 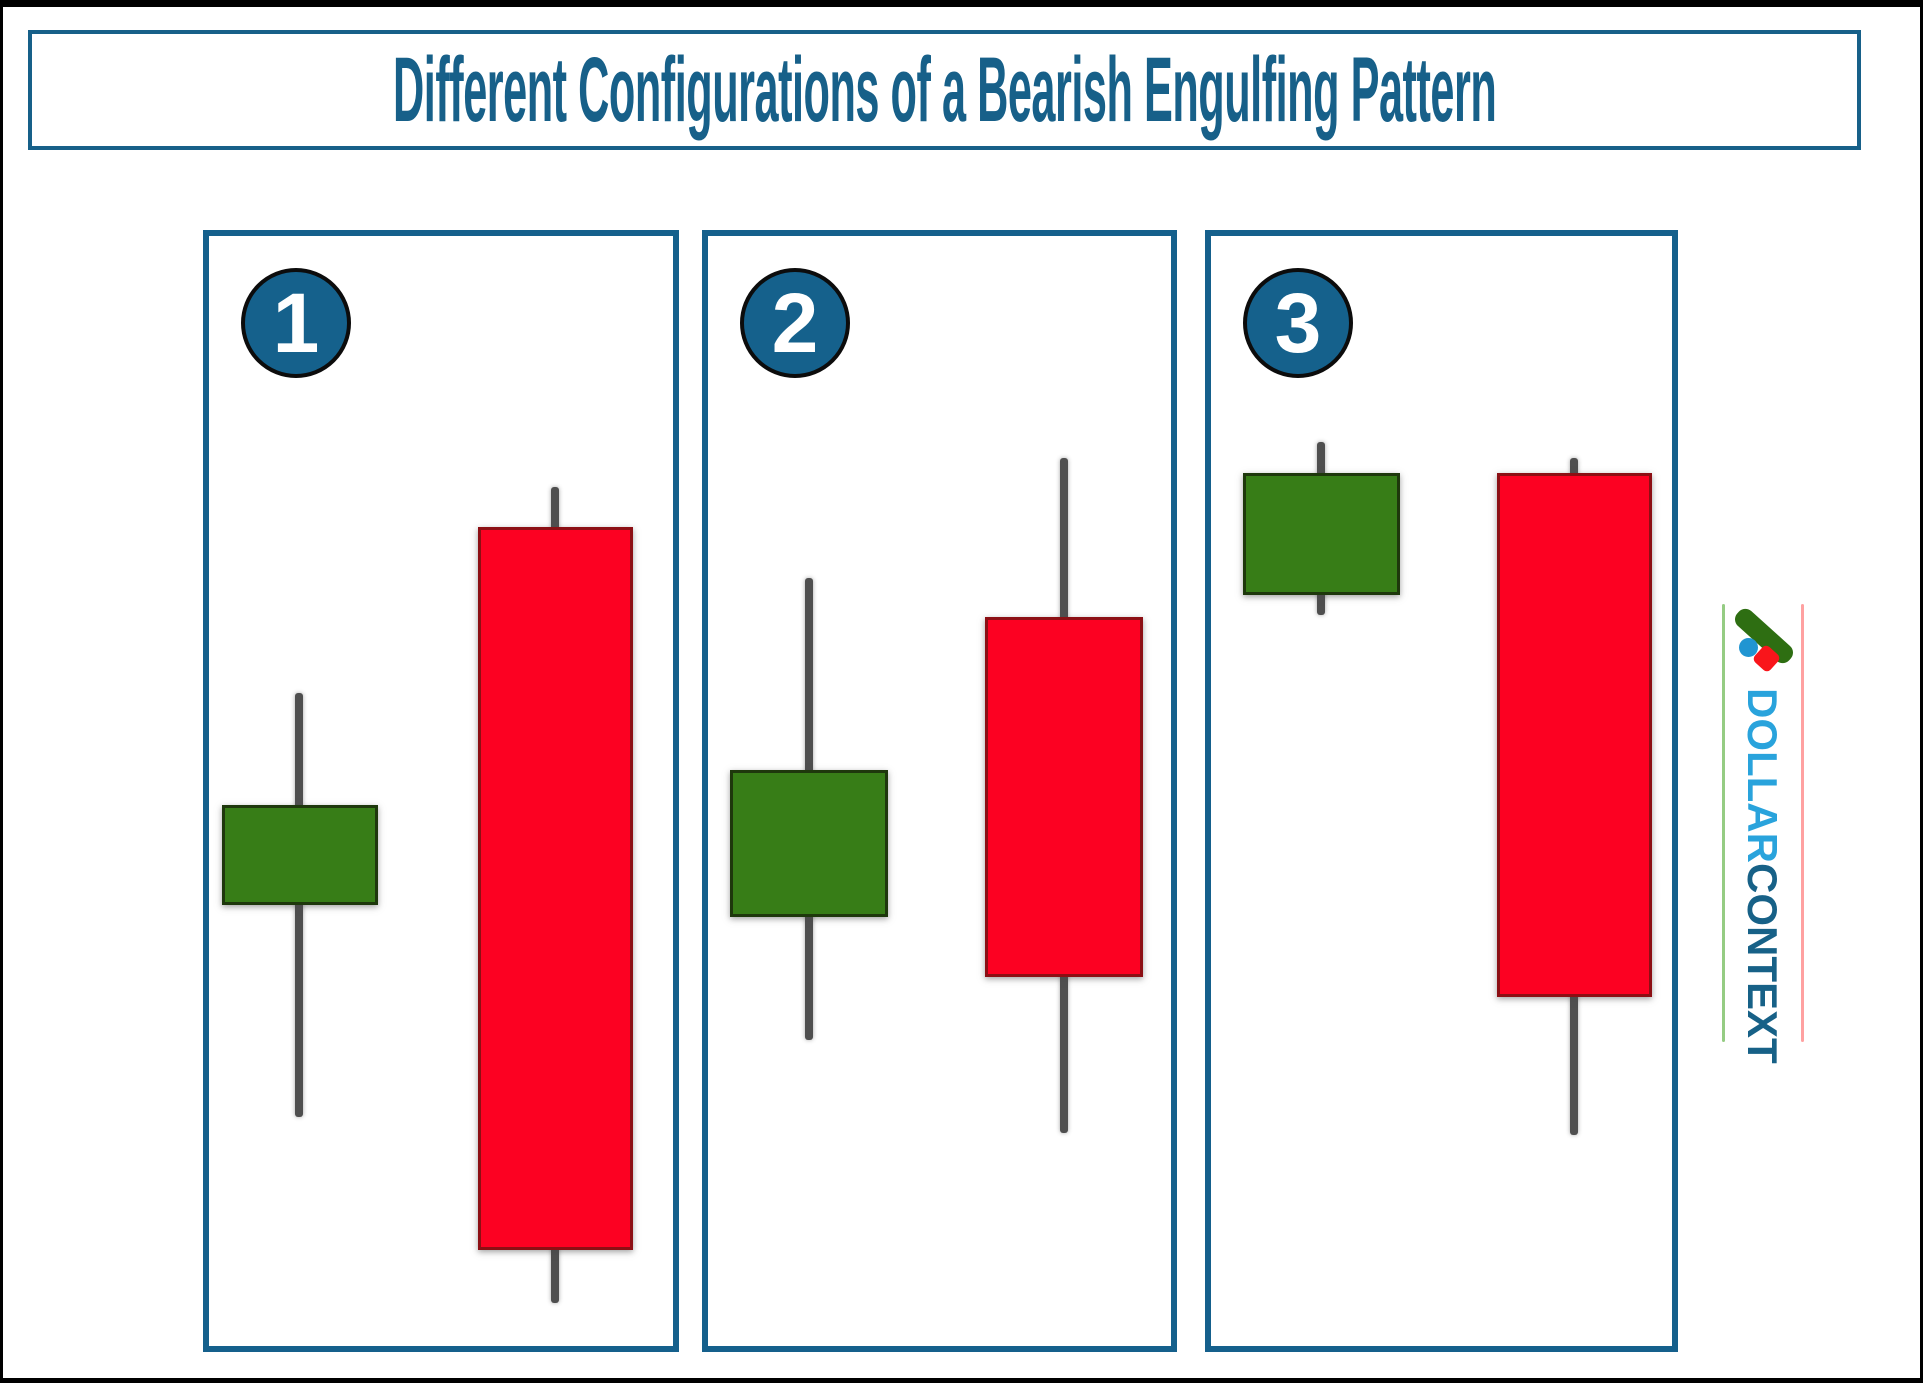 I want to click on brand-name: DOLLARCONTEXT, so click(x=1762, y=876).